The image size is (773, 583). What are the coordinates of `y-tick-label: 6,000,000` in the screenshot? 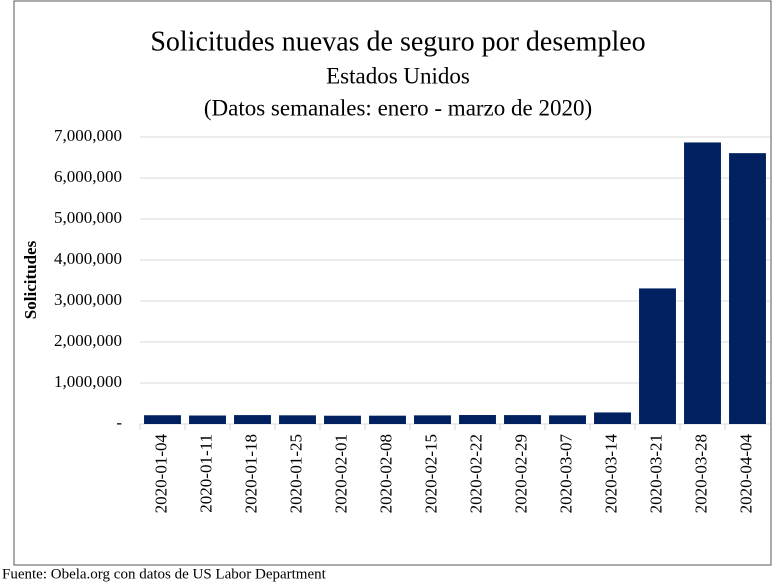 It's located at (88, 176).